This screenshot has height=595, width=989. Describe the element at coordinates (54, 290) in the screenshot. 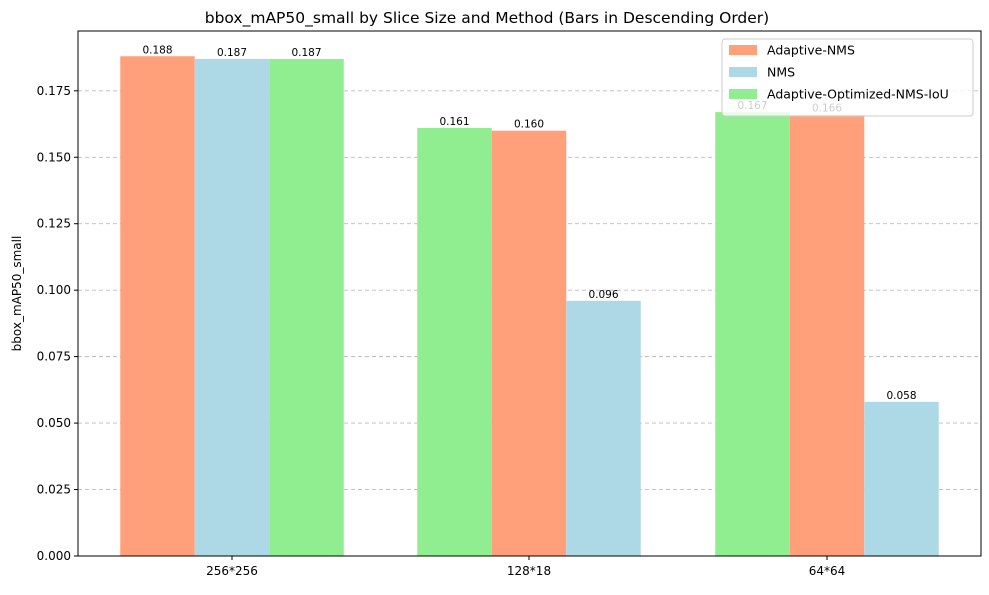

I see `y-tick-label: 0.100` at that location.